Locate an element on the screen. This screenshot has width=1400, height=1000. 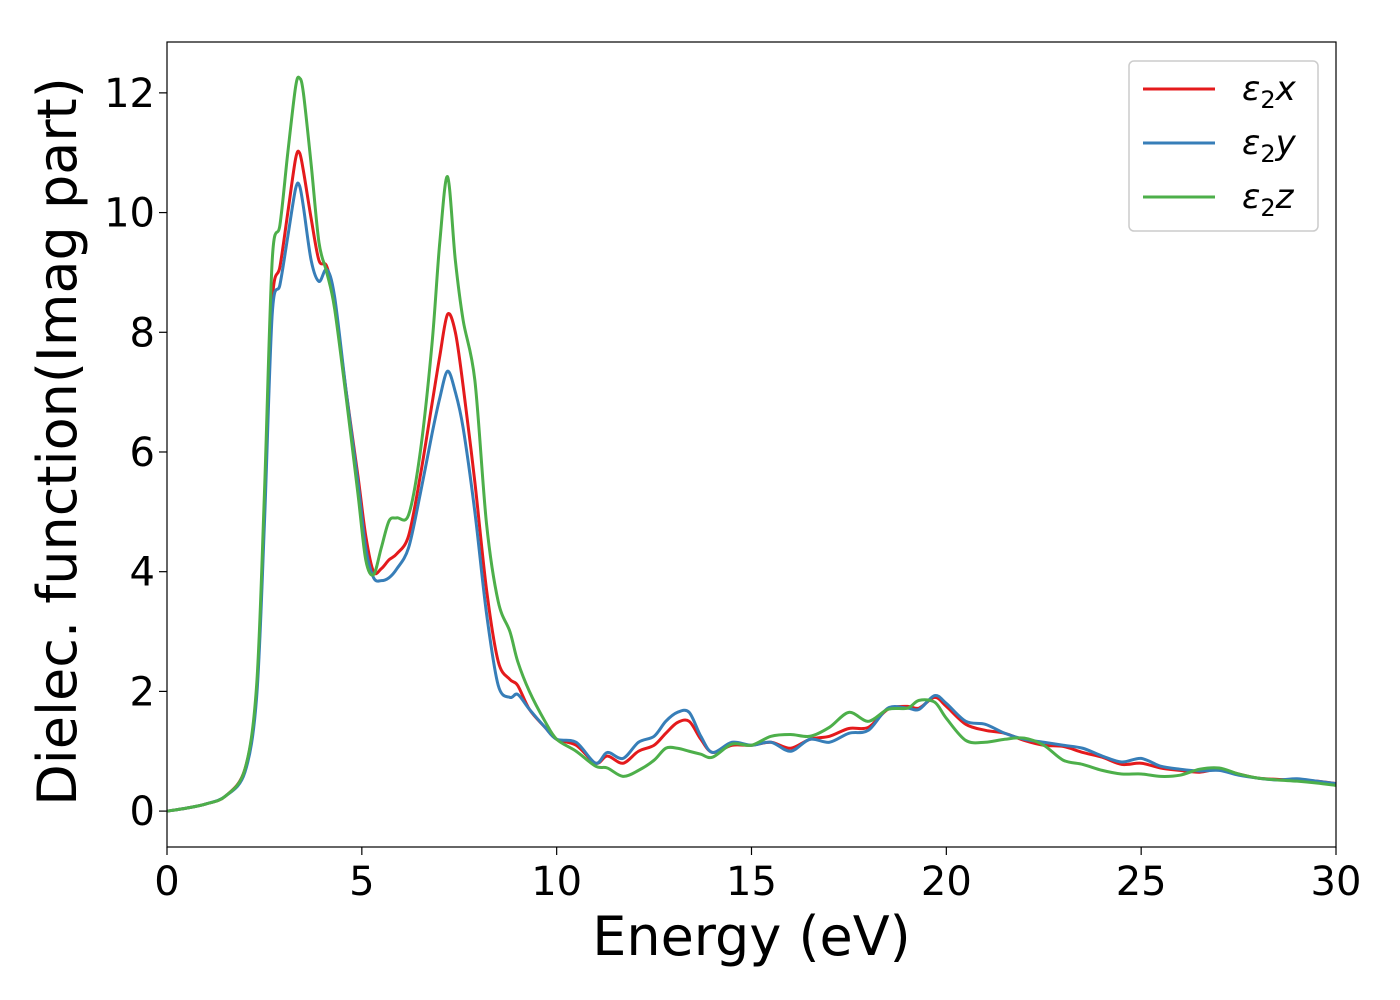
y-tick-label: 6 is located at coordinates (142, 453).